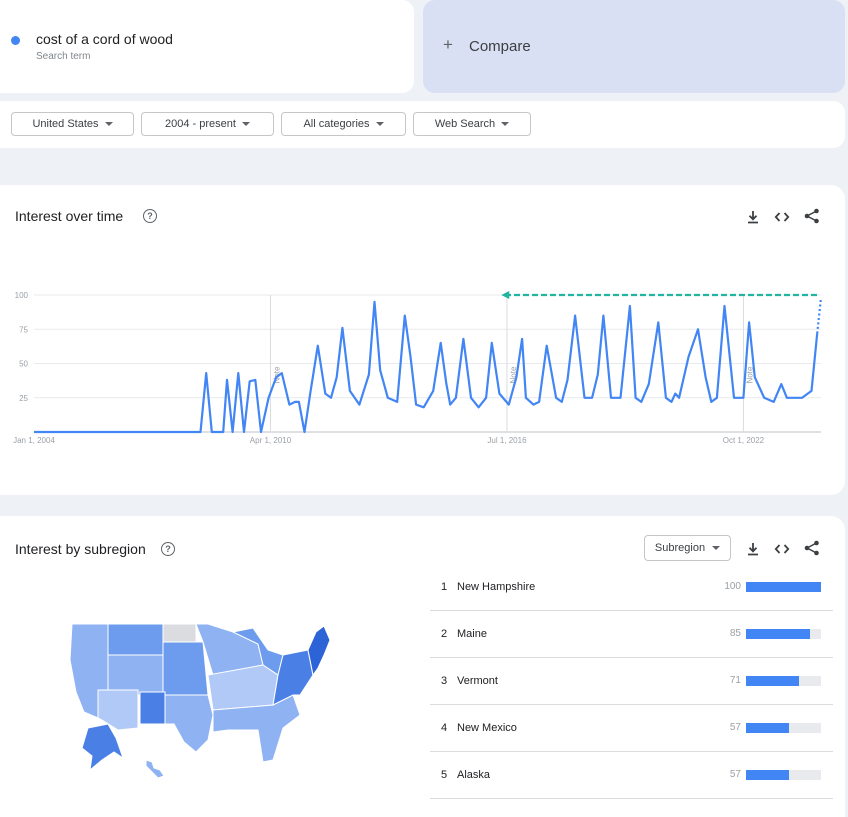 The width and height of the screenshot is (848, 817). What do you see at coordinates (735, 680) in the screenshot?
I see `subregion-value: 71` at bounding box center [735, 680].